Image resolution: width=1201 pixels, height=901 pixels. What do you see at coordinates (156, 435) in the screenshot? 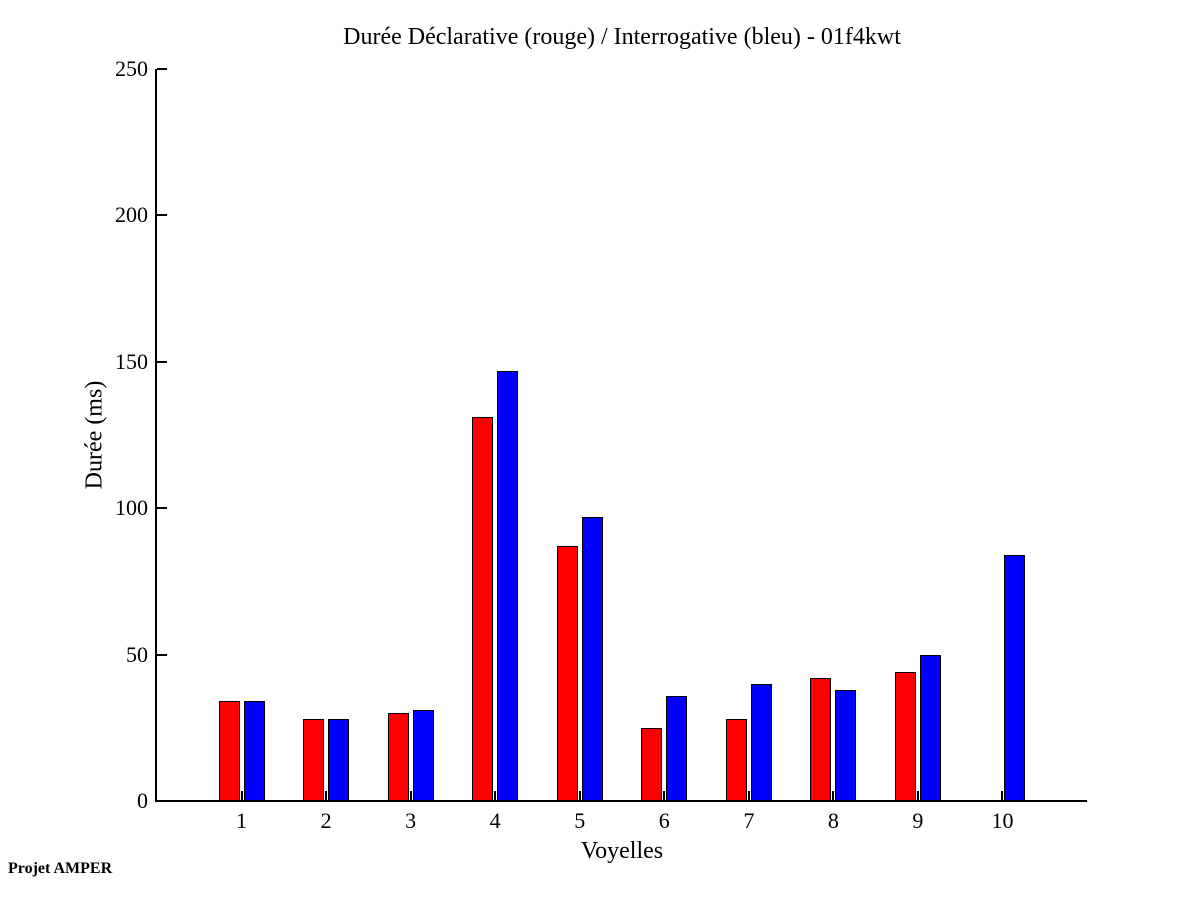
I see `y-axis-line` at bounding box center [156, 435].